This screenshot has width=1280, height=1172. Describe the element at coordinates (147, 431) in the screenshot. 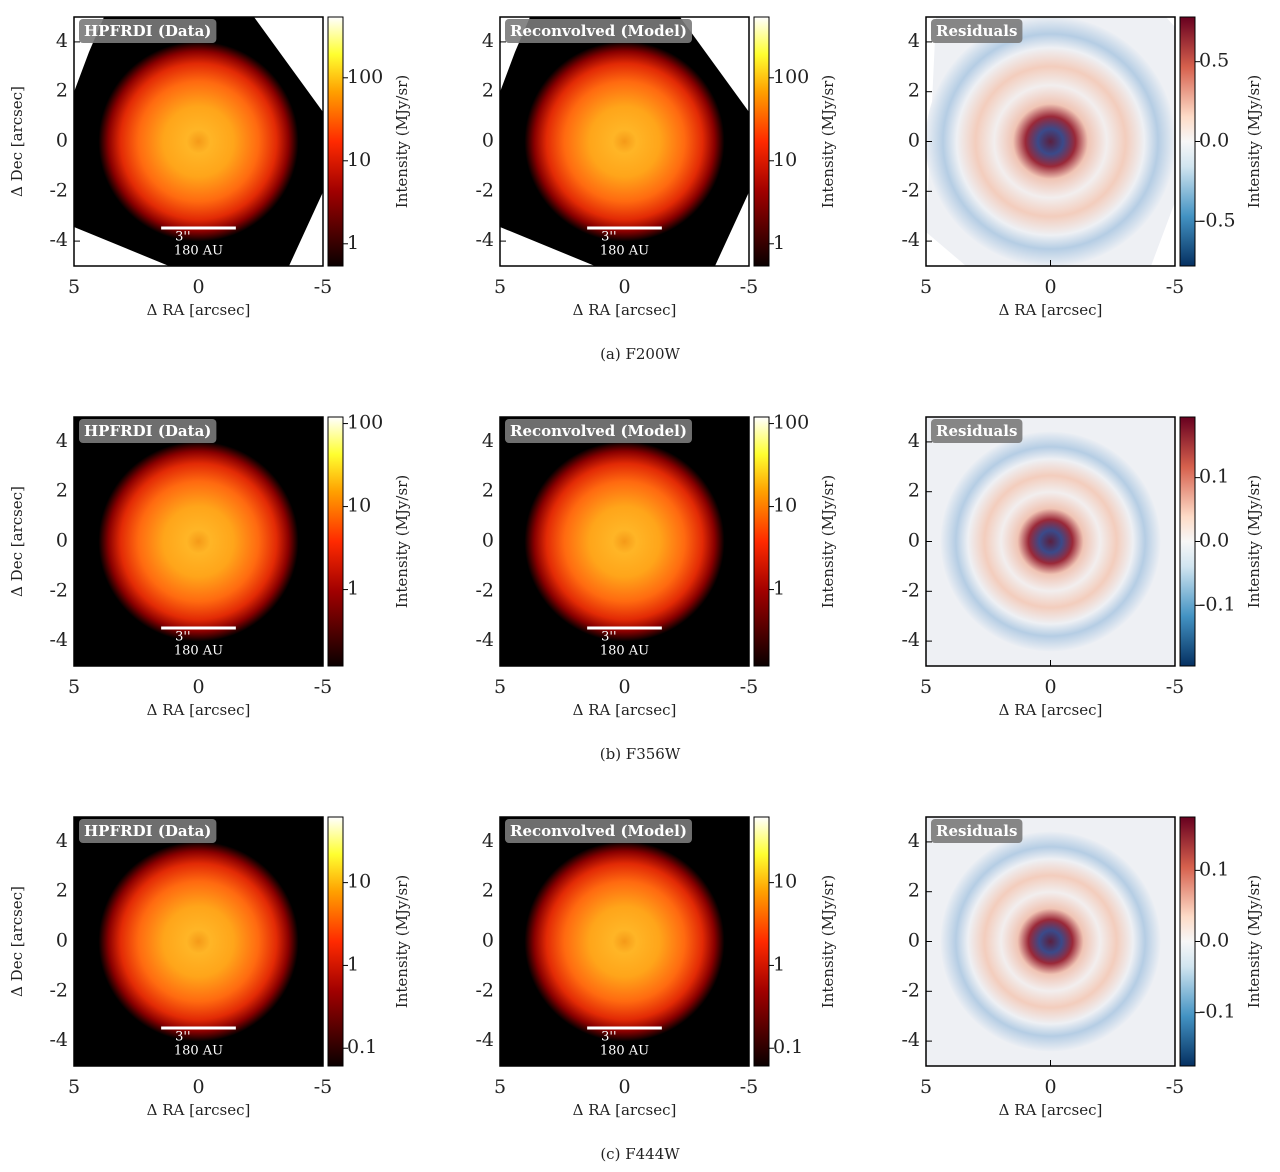

I see `panel-title: HPFRDI (Data)` at that location.